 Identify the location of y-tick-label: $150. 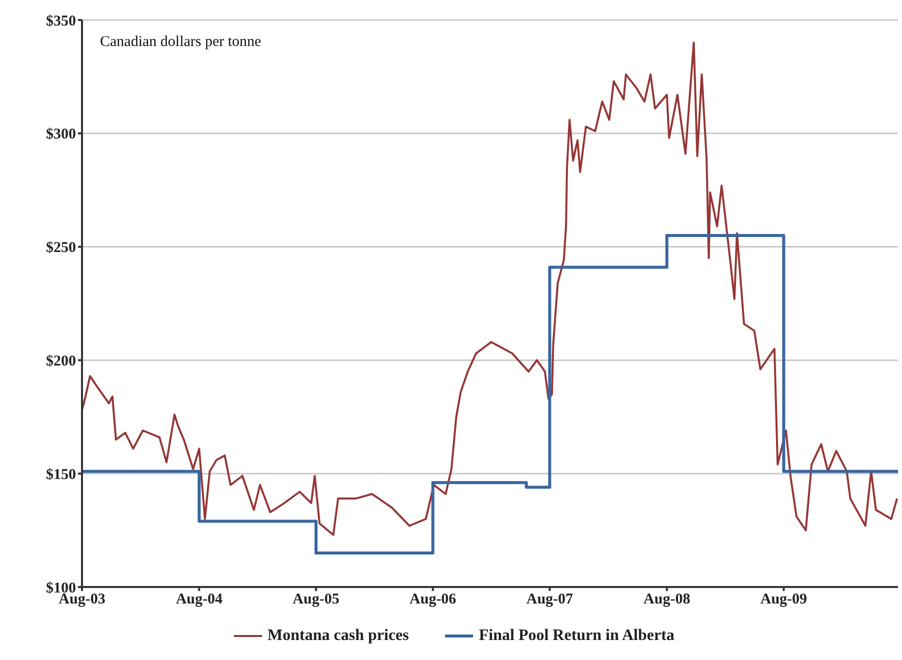
(61, 474).